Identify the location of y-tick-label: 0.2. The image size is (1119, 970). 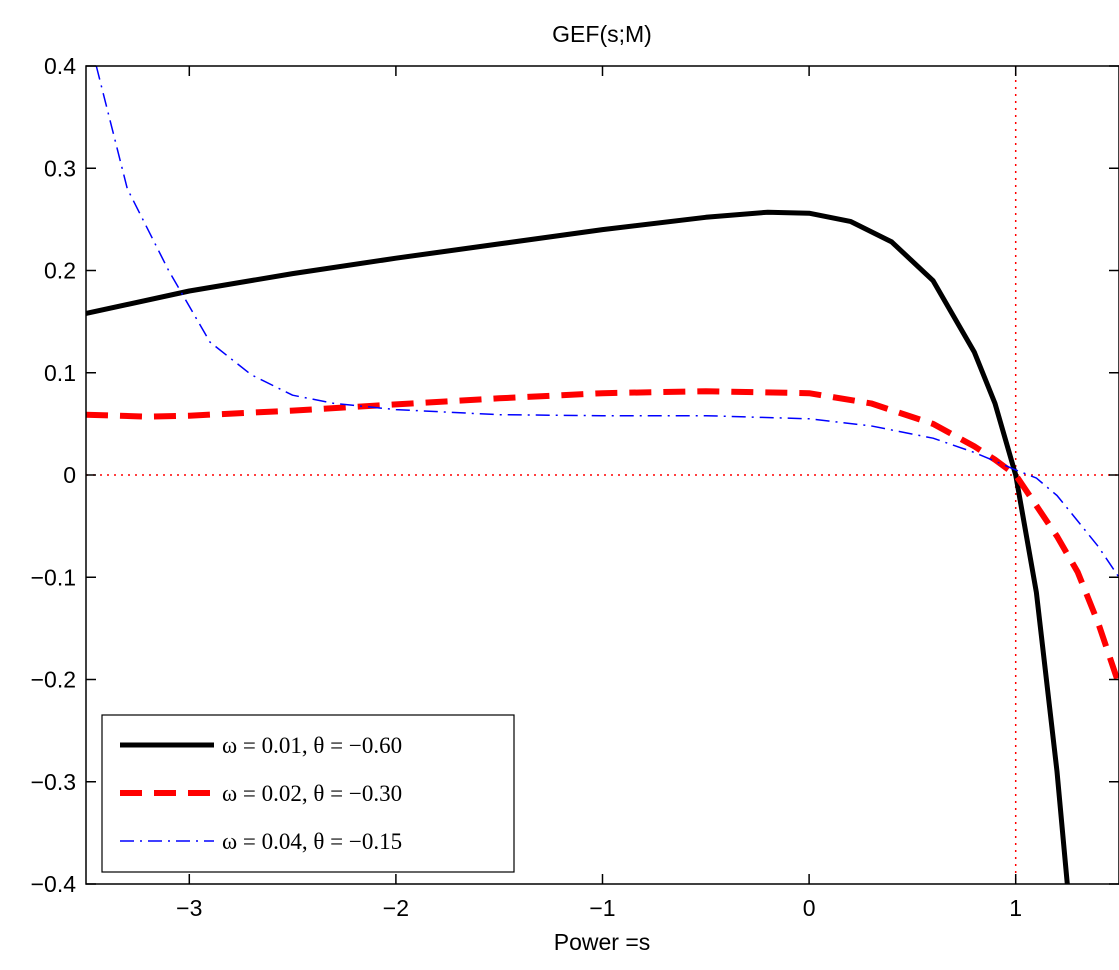
(60, 271).